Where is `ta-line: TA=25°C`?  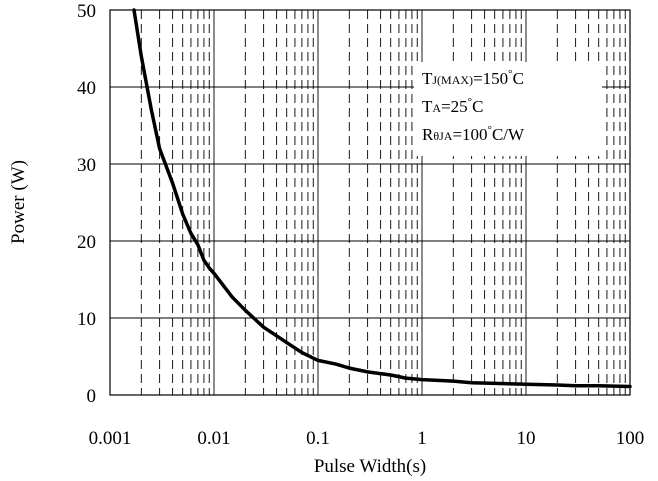
ta-line: TA=25°C is located at coordinates (453, 106).